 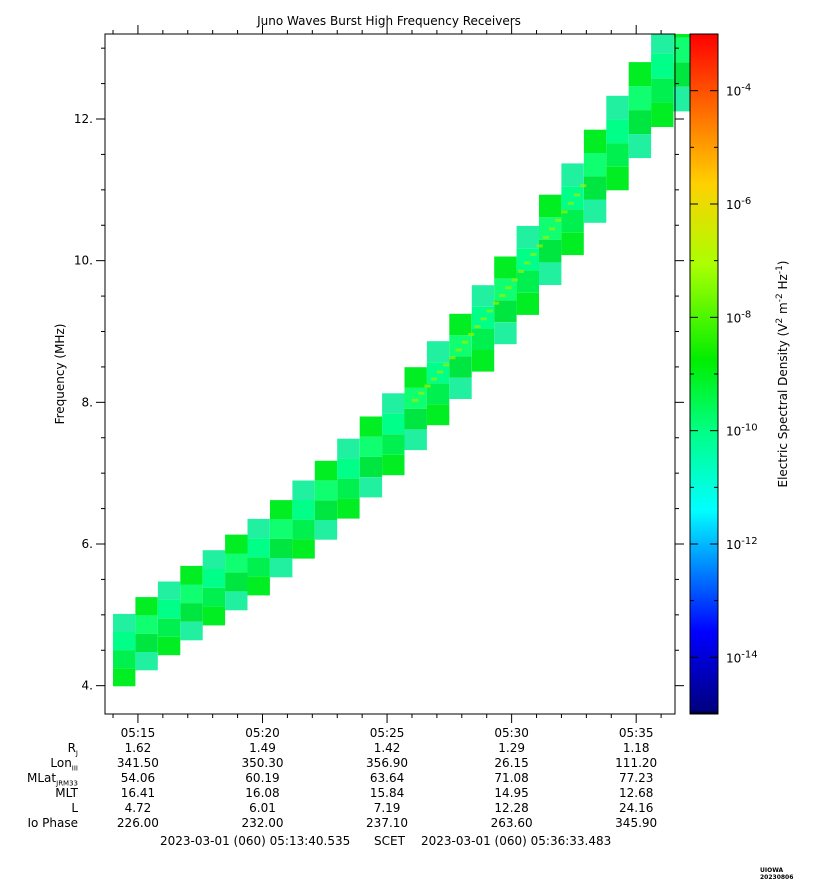 I want to click on ephemeris-value: 1.29, so click(x=511, y=748).